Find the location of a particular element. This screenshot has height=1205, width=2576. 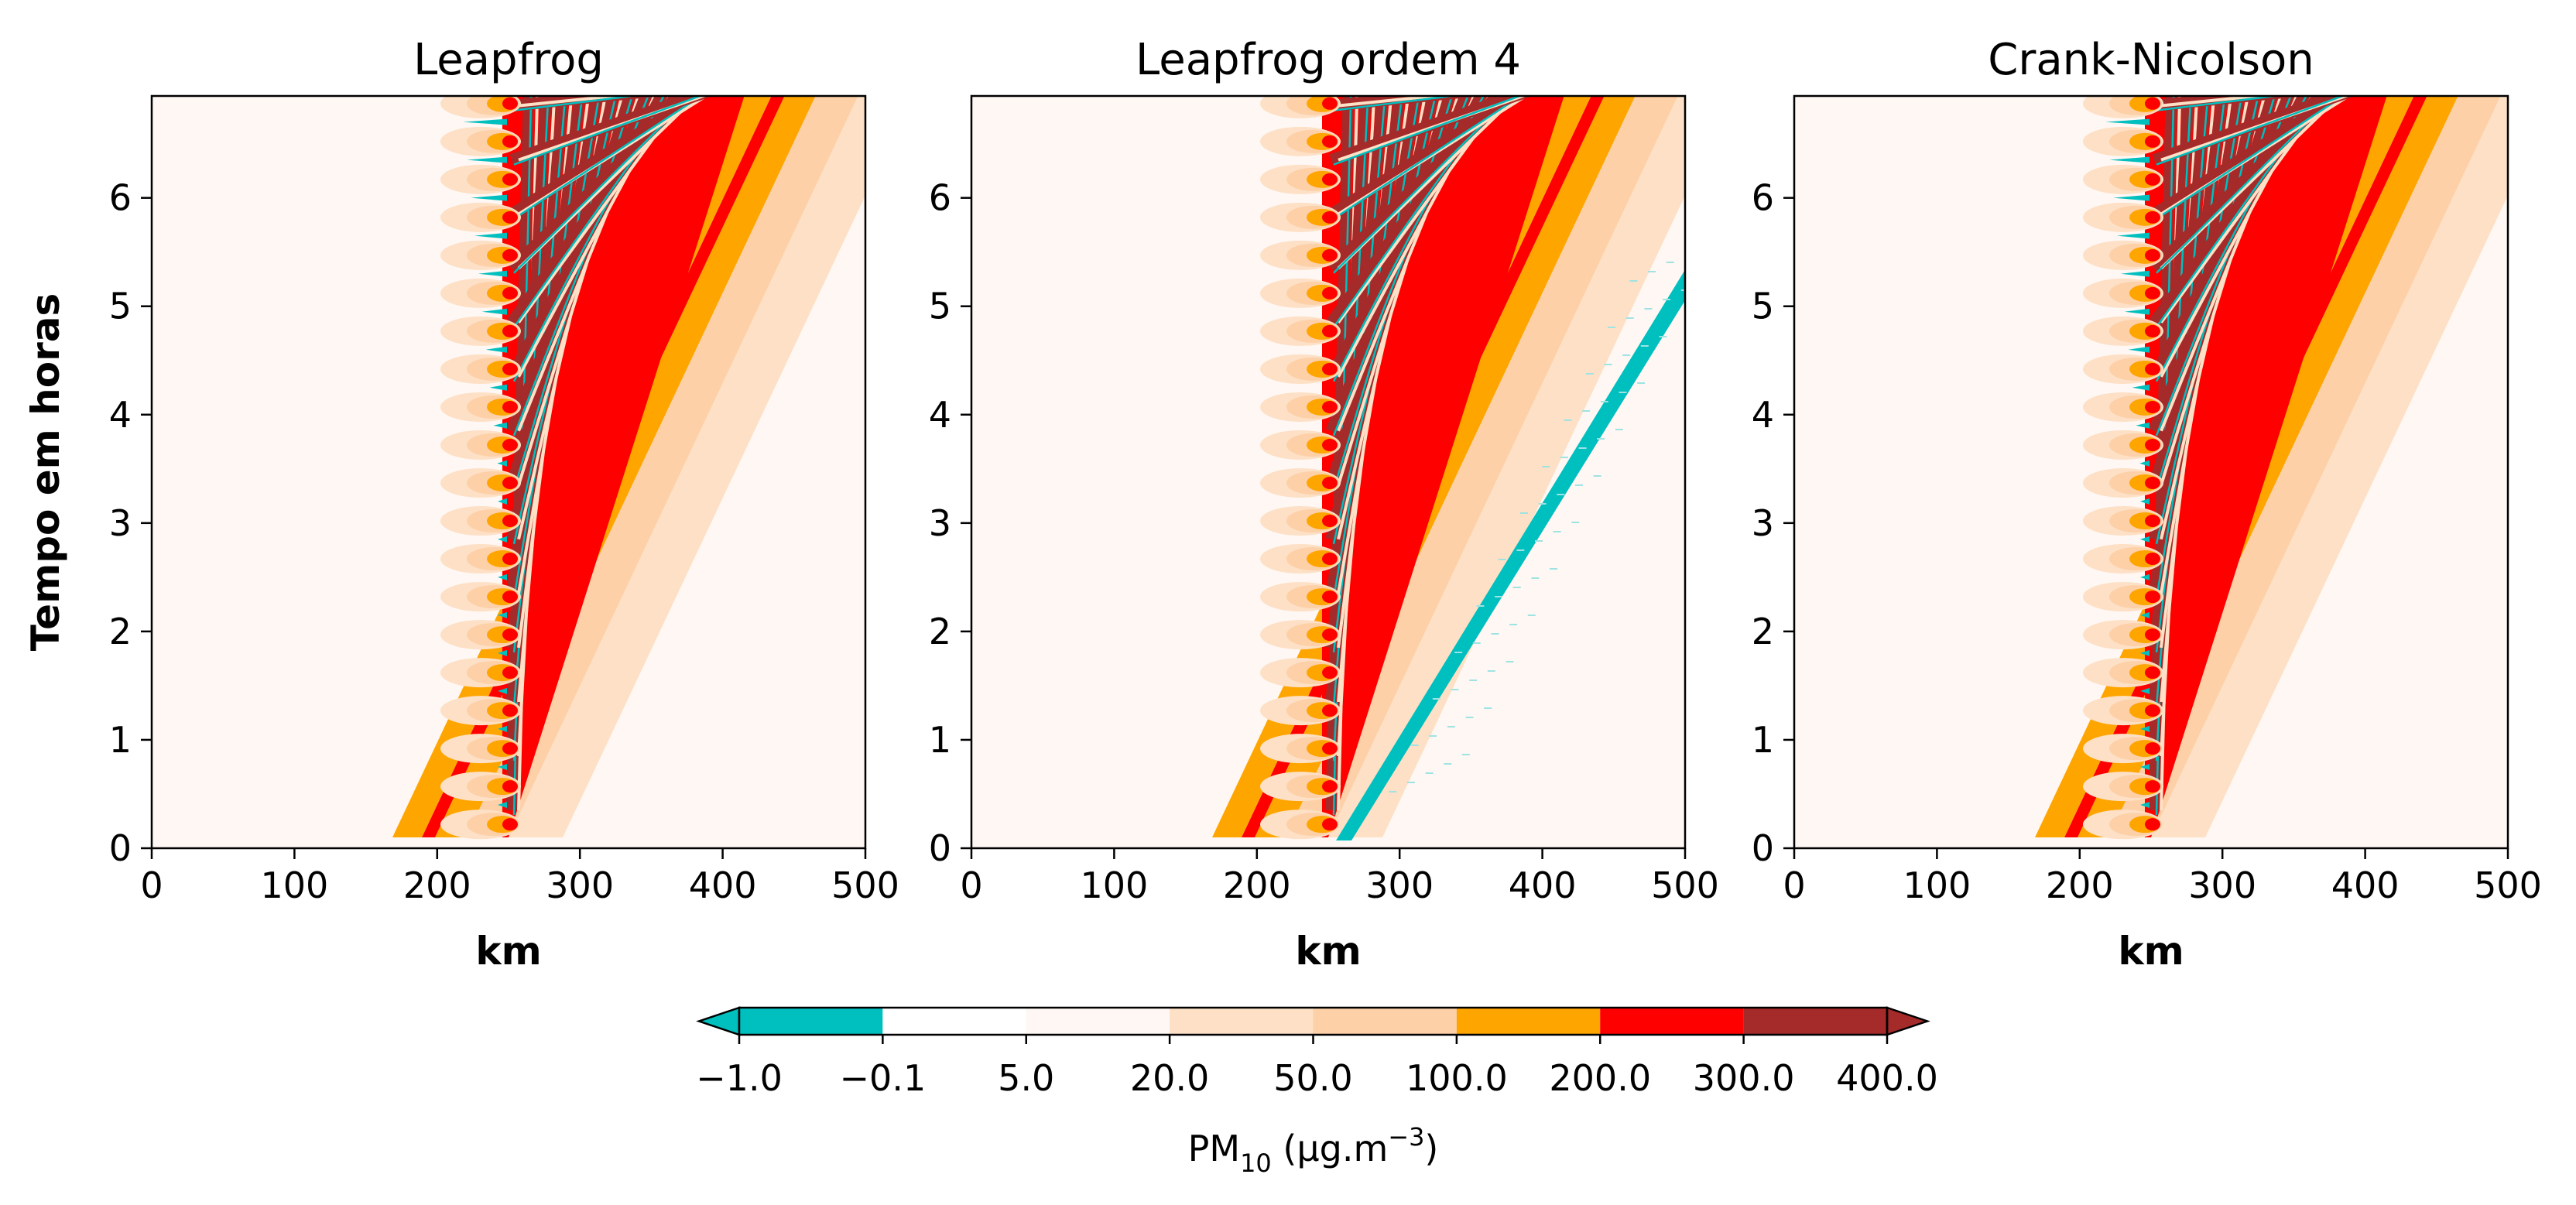

y-tick-label: 0 is located at coordinates (1763, 848).